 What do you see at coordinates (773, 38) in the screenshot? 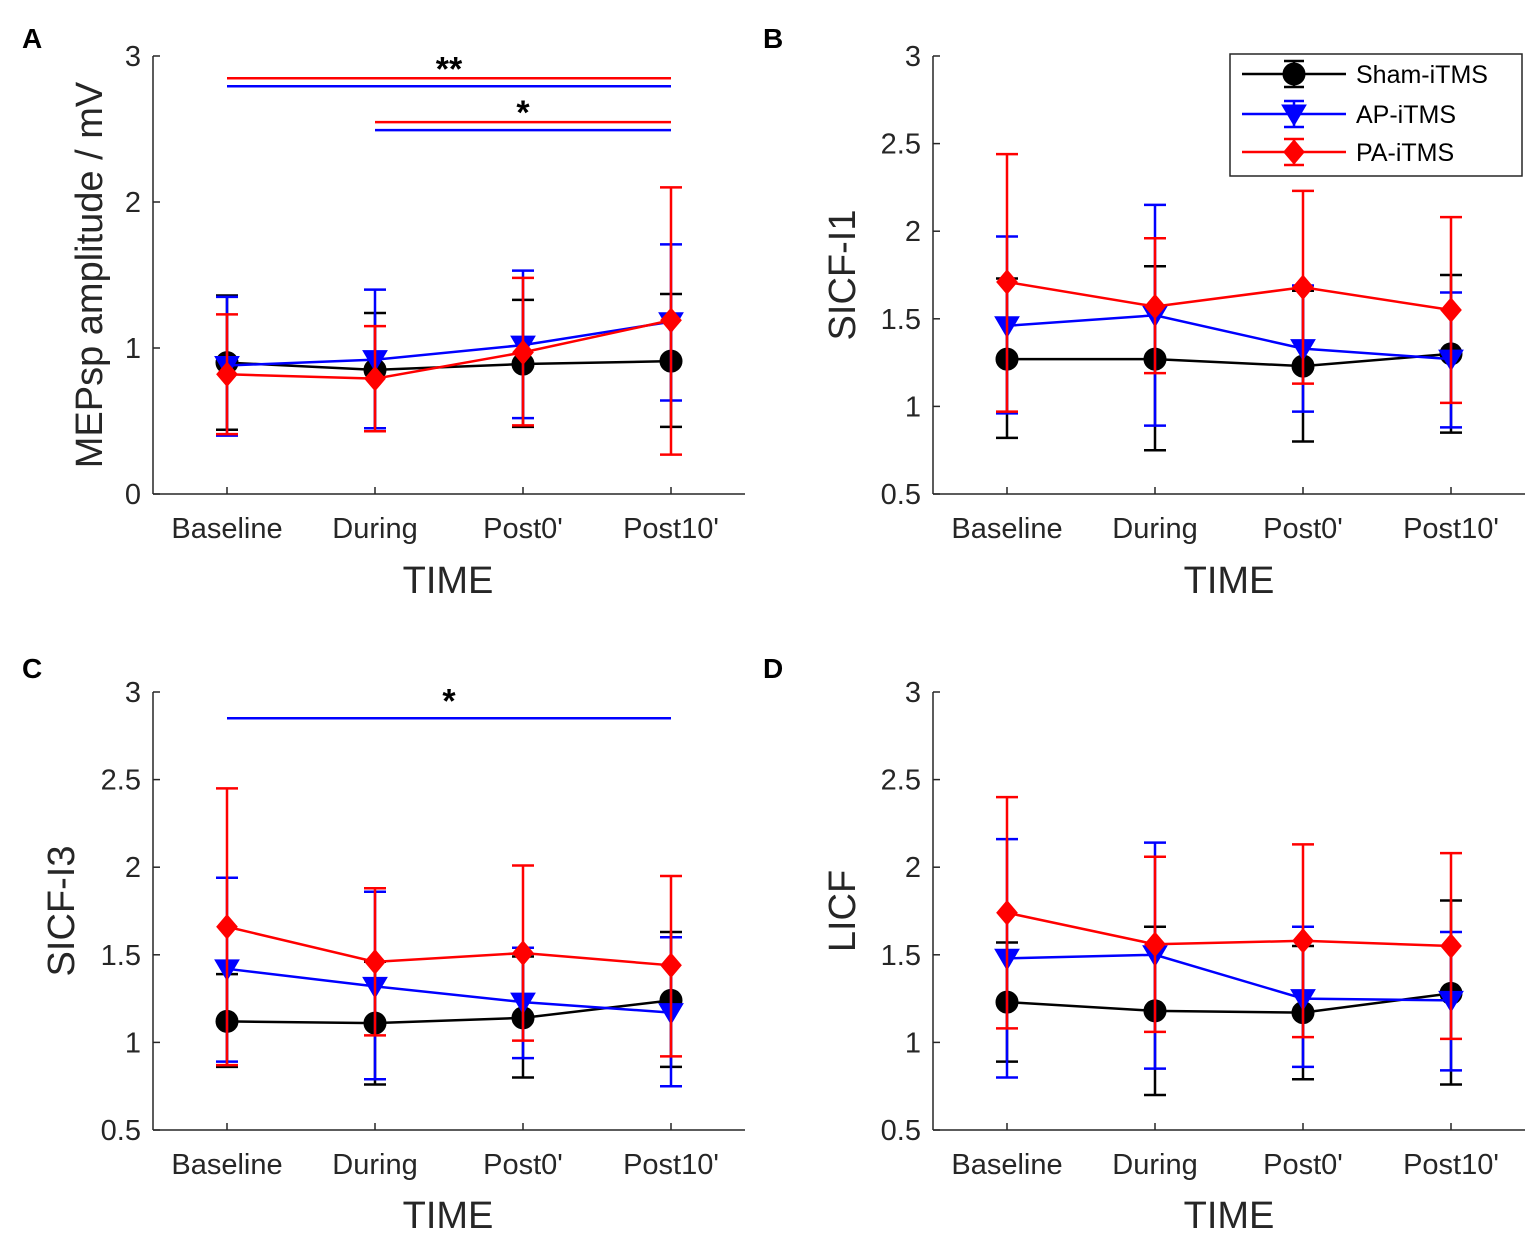
I see `panel-label-b: B` at bounding box center [773, 38].